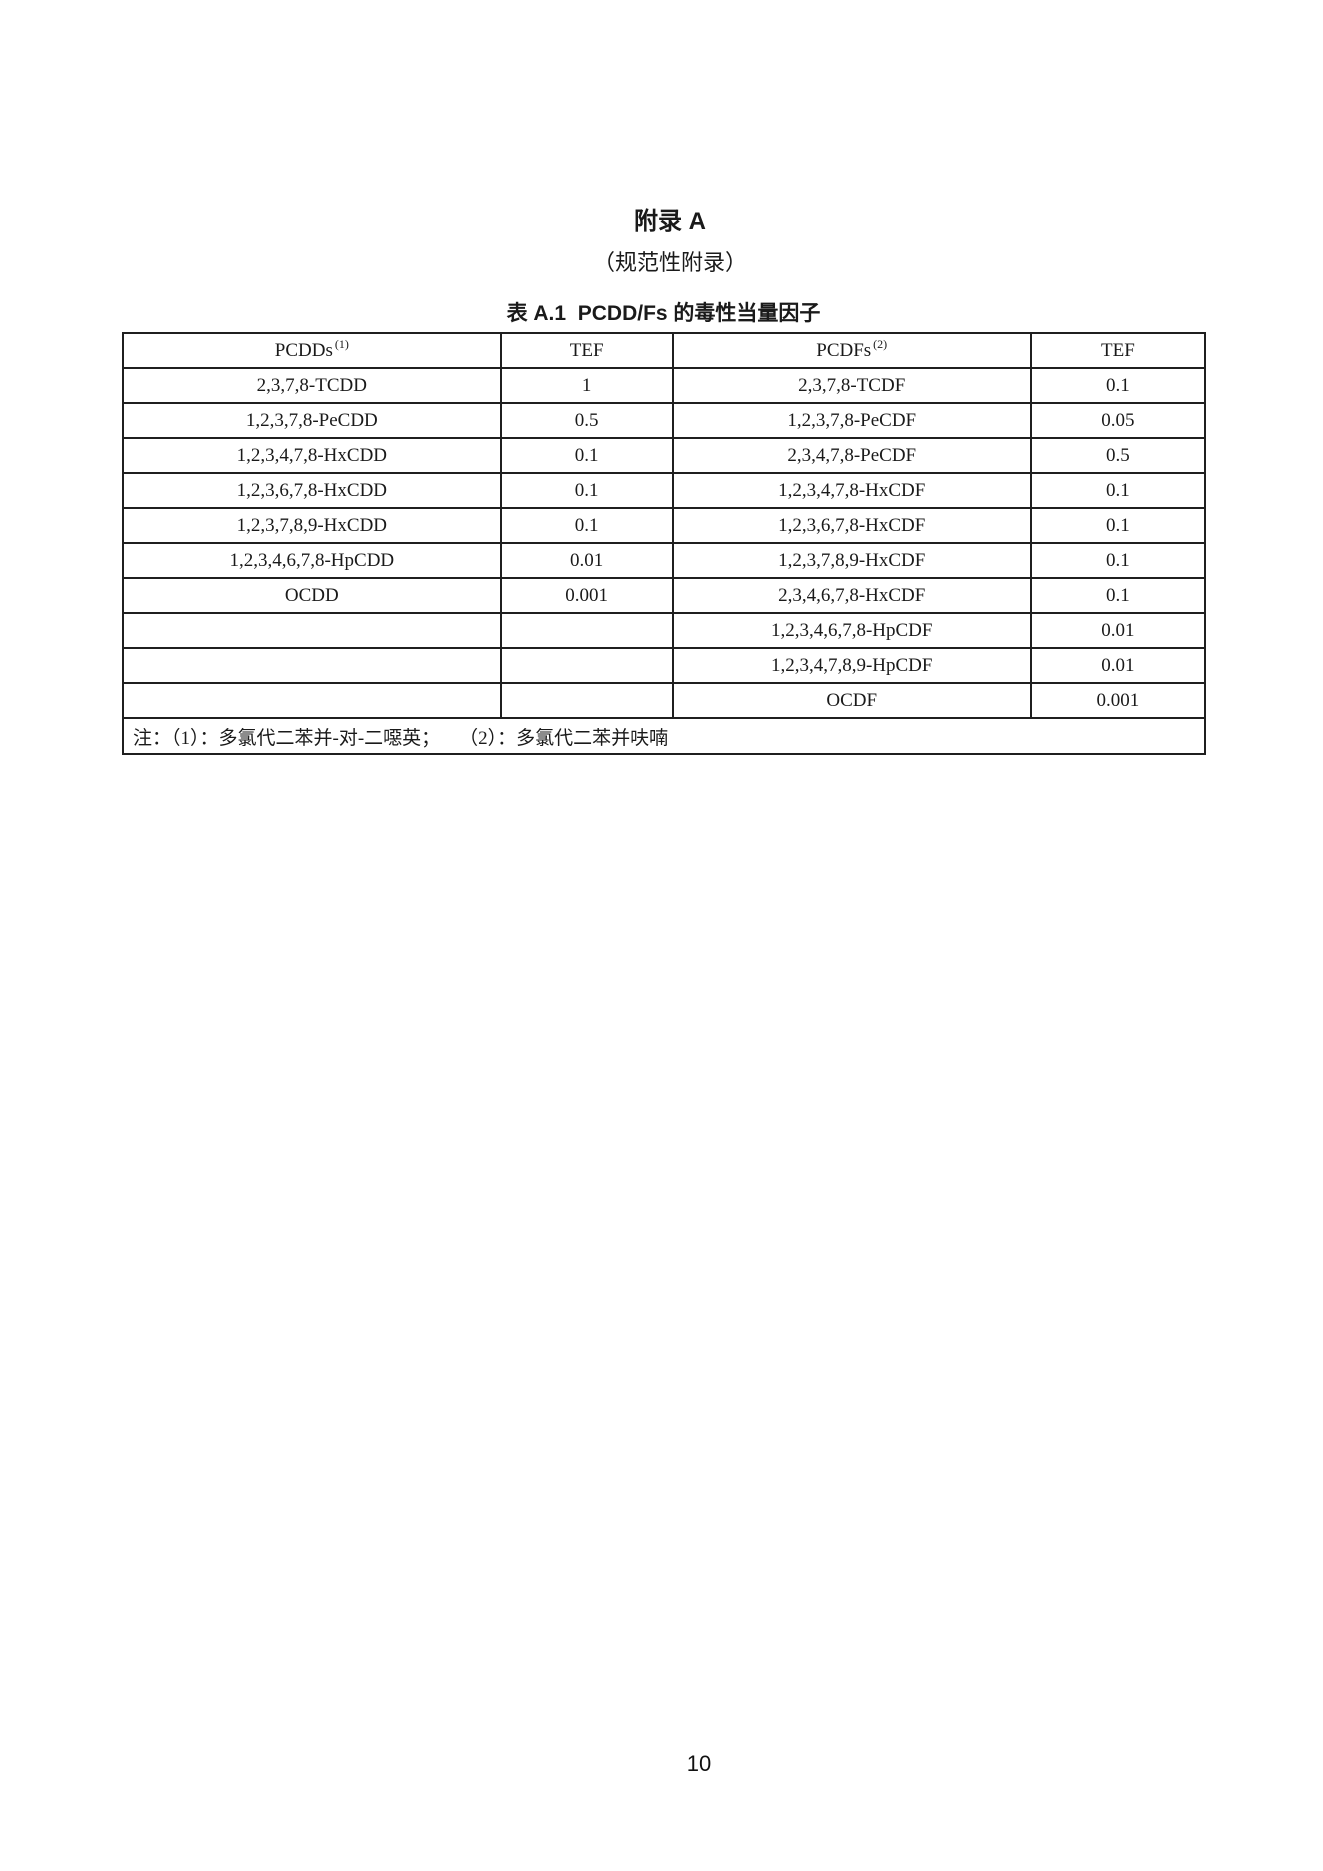 This screenshot has height=1871, width=1323. Describe the element at coordinates (851, 595) in the screenshot. I see `pcdf-name-cell: 2,3,4,6,7,8-HxCDF` at that location.